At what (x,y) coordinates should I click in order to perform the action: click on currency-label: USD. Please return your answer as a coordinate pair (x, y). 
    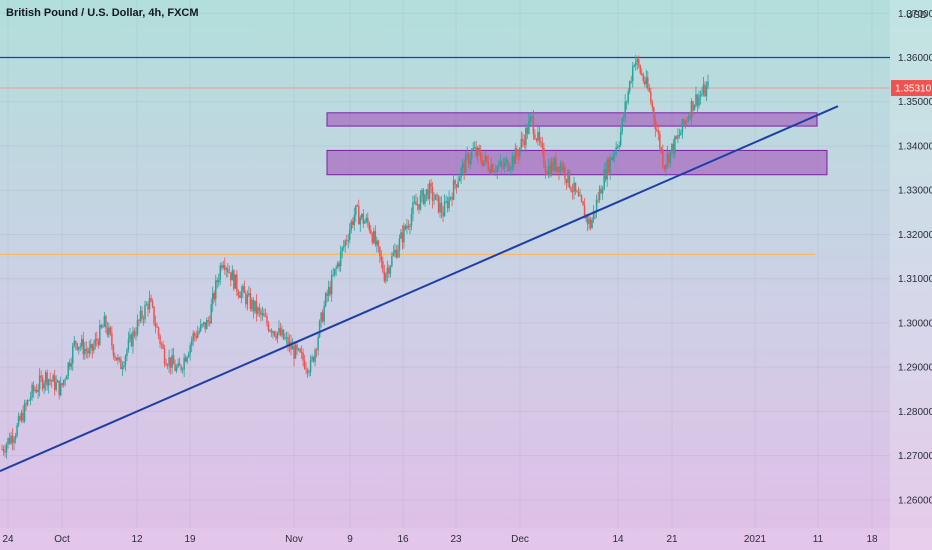
    Looking at the image, I should click on (916, 15).